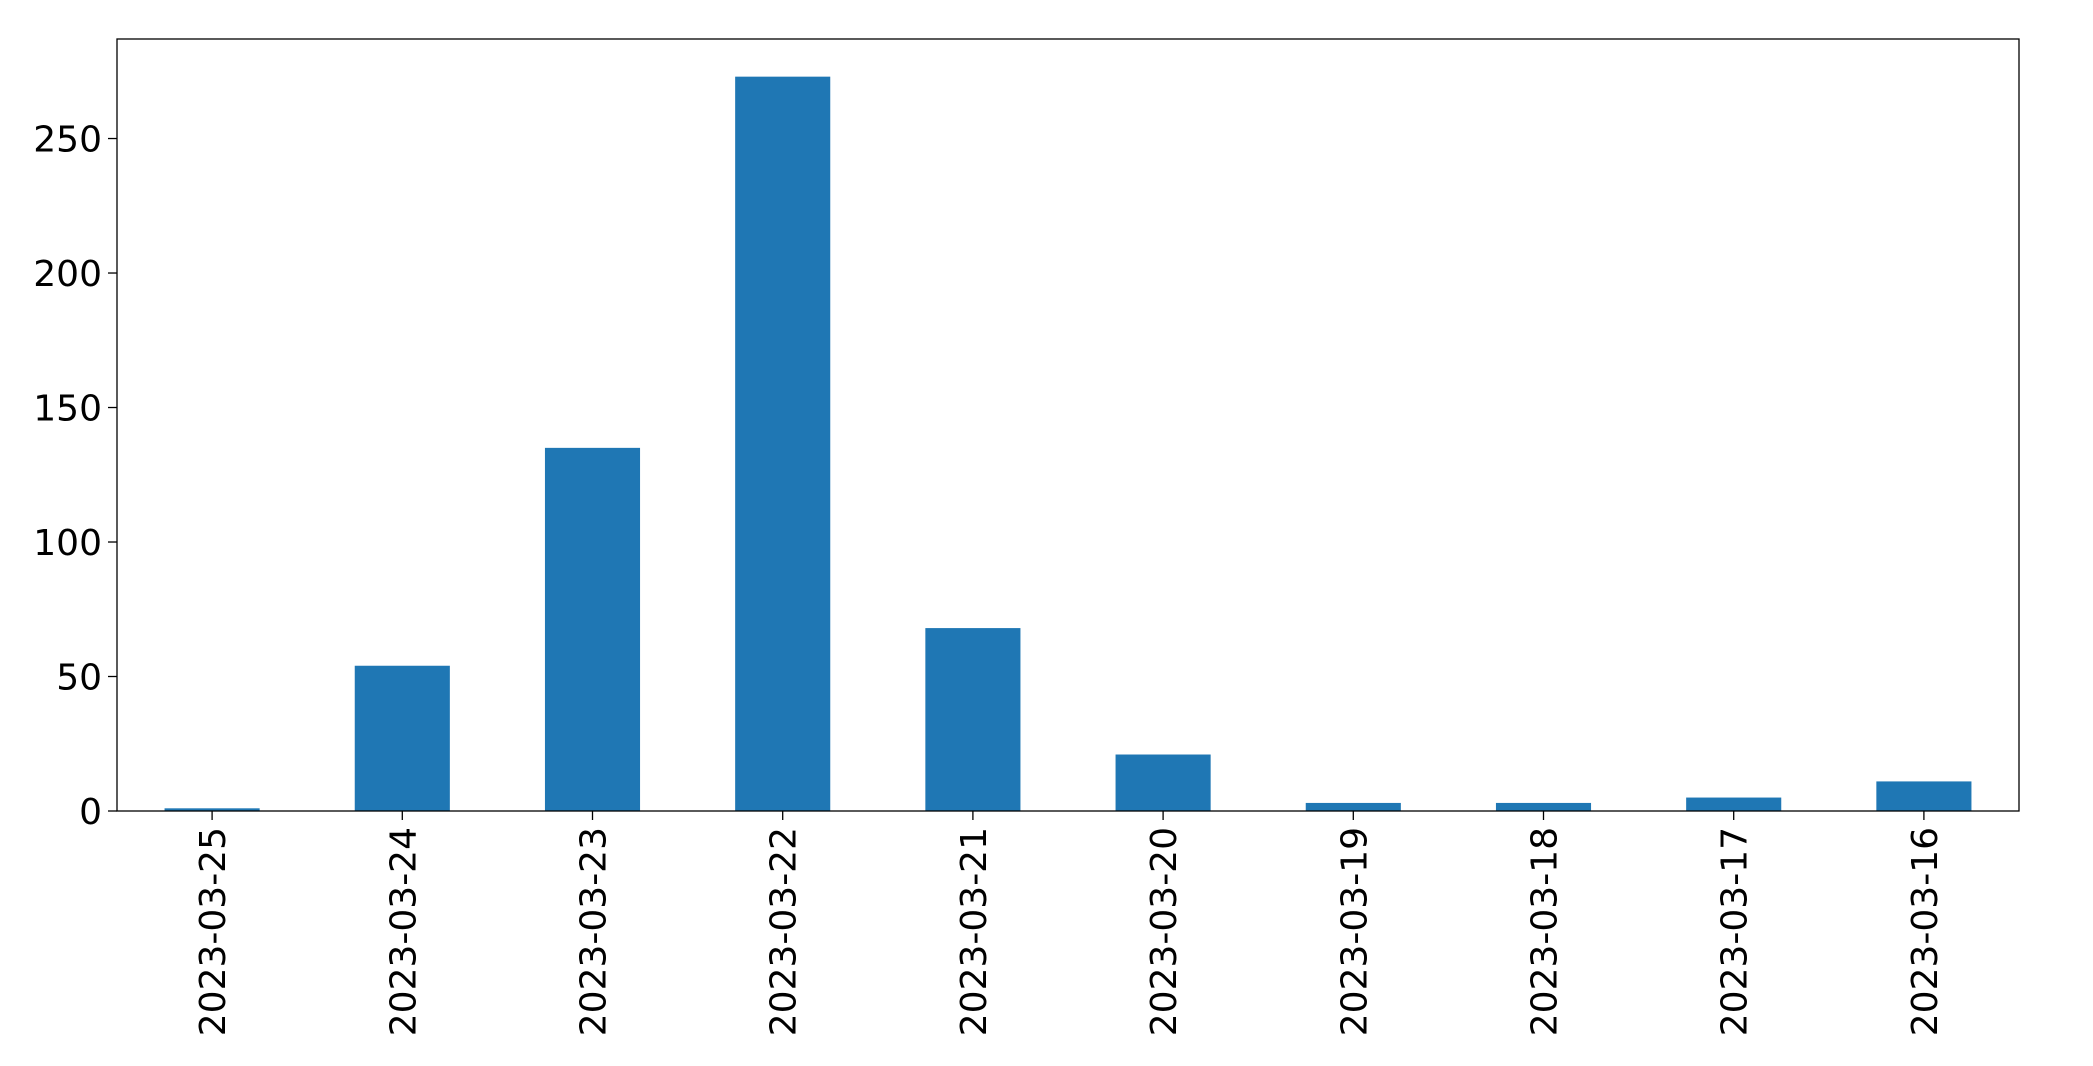 Image resolution: width=2093 pixels, height=1066 pixels. Describe the element at coordinates (75, 476) in the screenshot. I see `y-axis: 0 50 100 150 200 250` at that location.